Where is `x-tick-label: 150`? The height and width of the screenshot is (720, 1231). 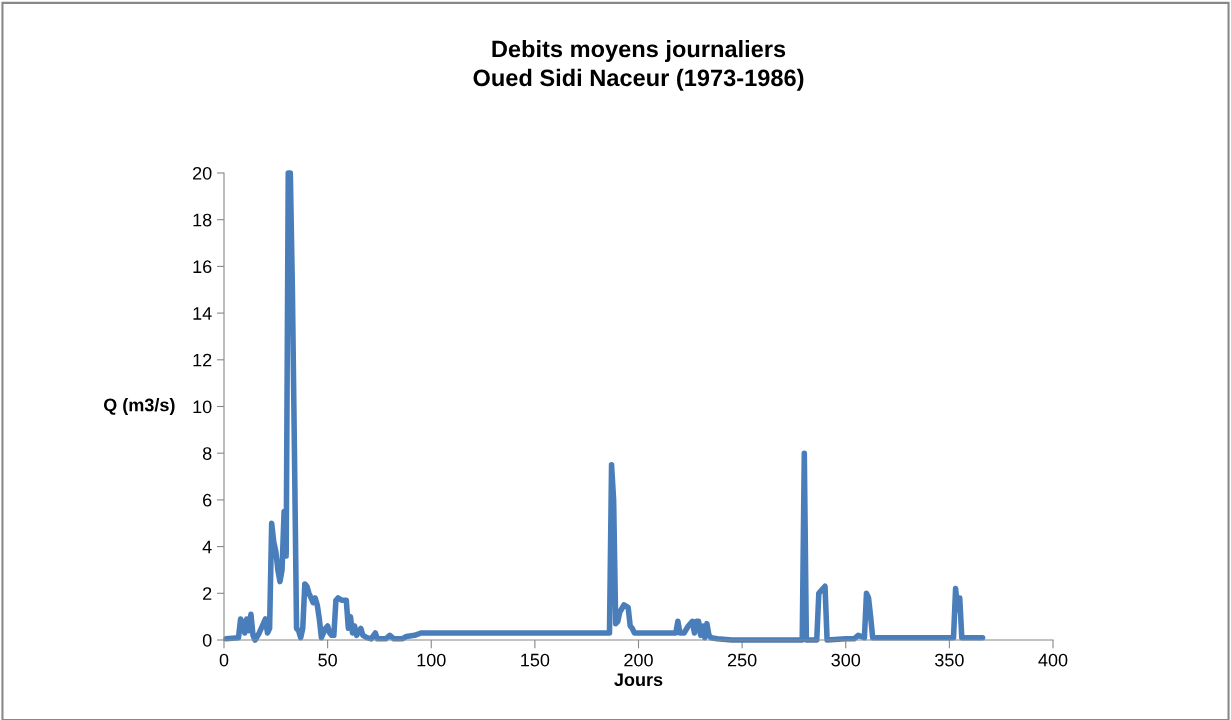 x-tick-label: 150 is located at coordinates (535, 660).